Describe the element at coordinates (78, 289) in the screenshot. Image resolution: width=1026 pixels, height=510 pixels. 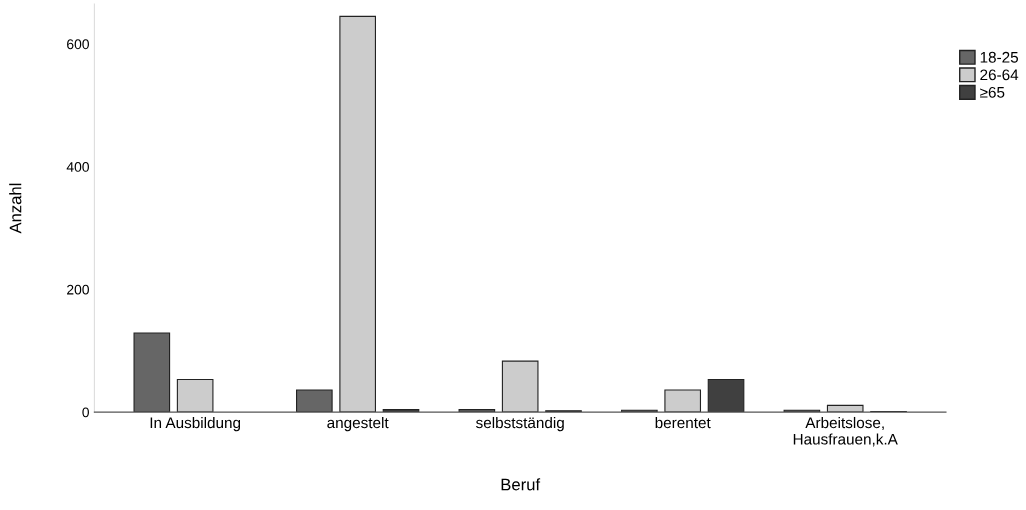
I see `y-tick-label: 200` at that location.